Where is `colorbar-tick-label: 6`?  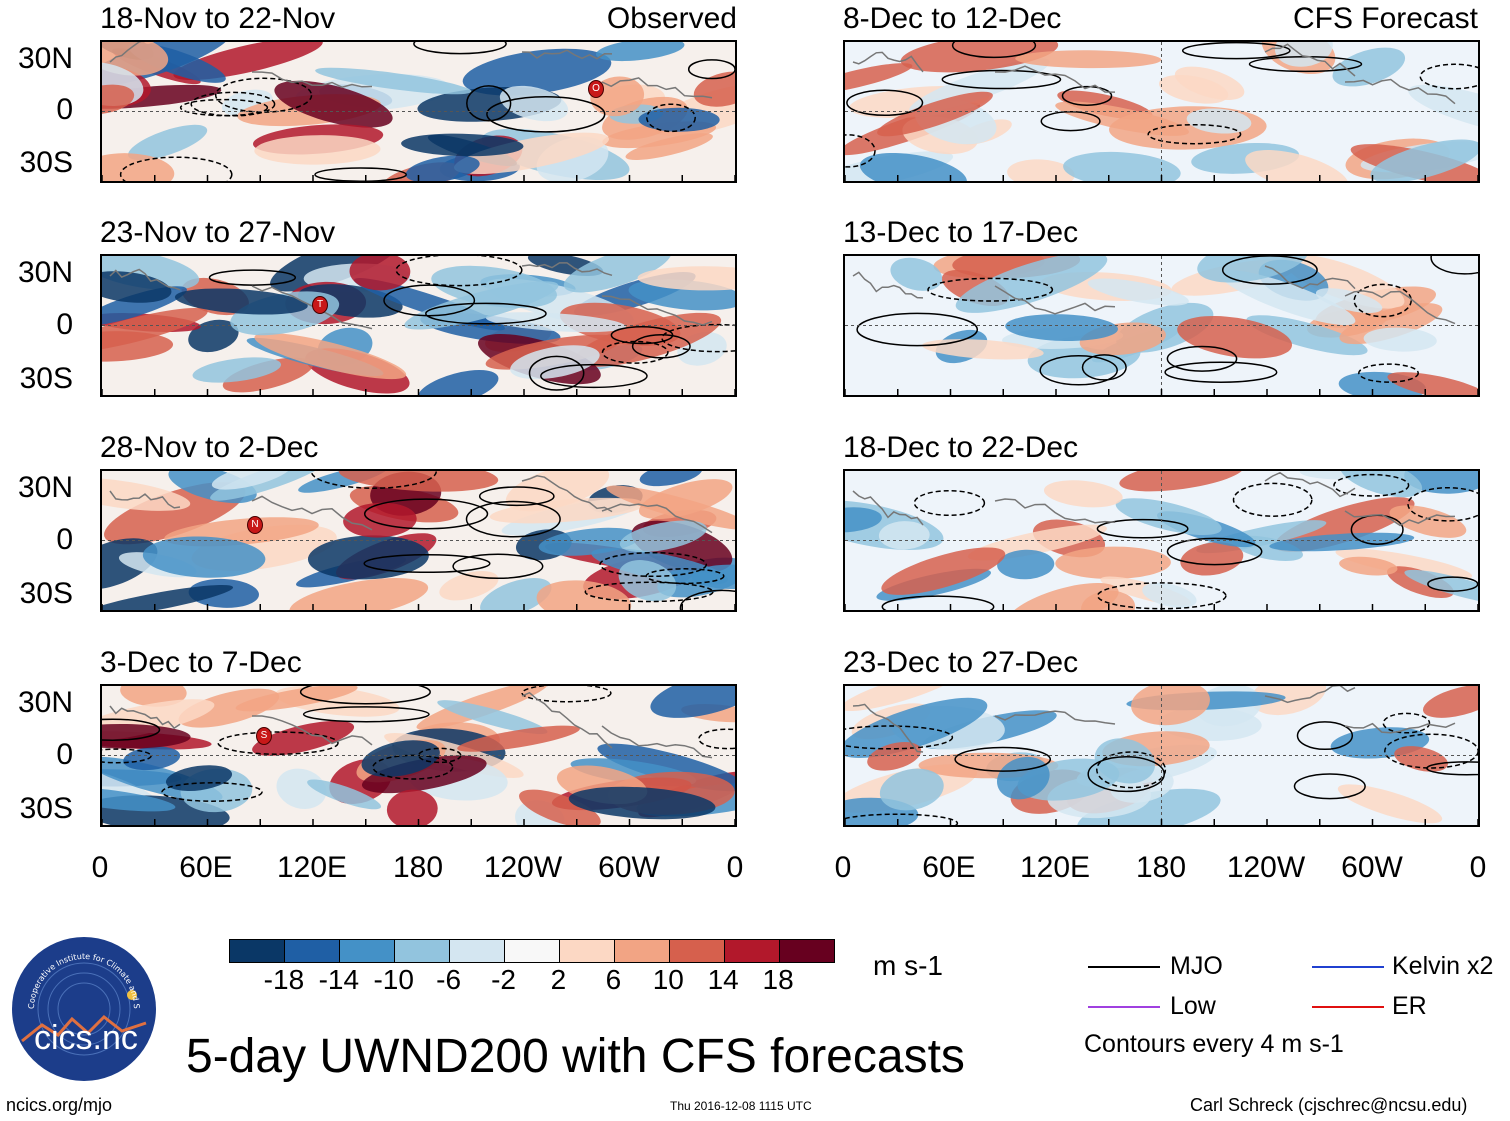 colorbar-tick-label: 6 is located at coordinates (613, 979).